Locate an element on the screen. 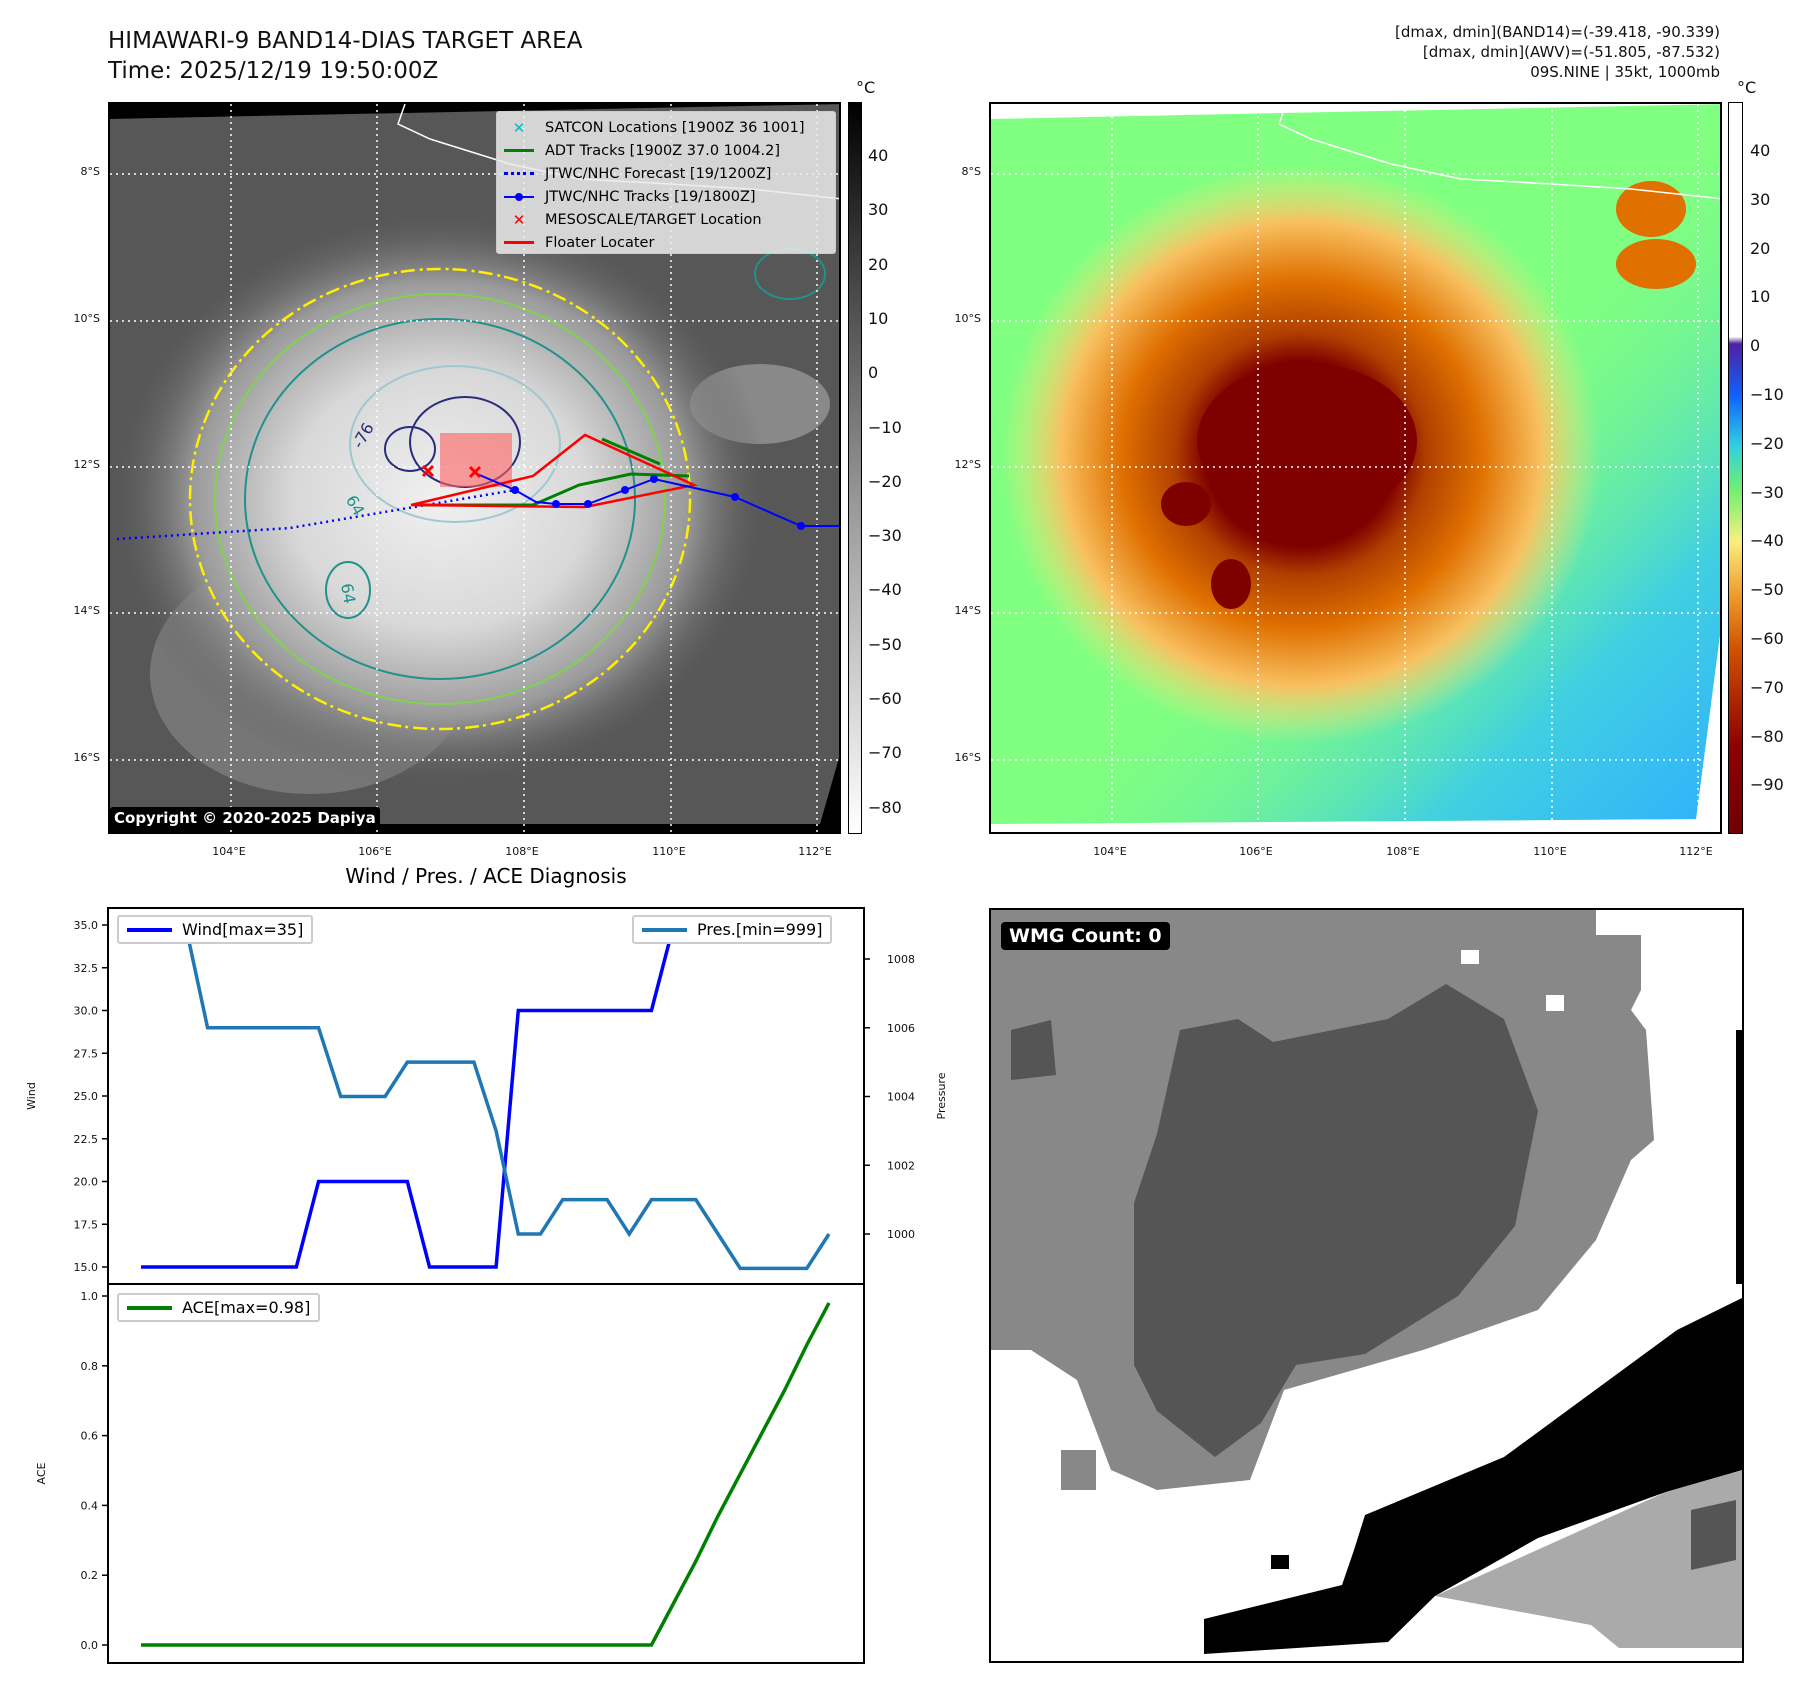  pressure-line is located at coordinates (486, 1096).